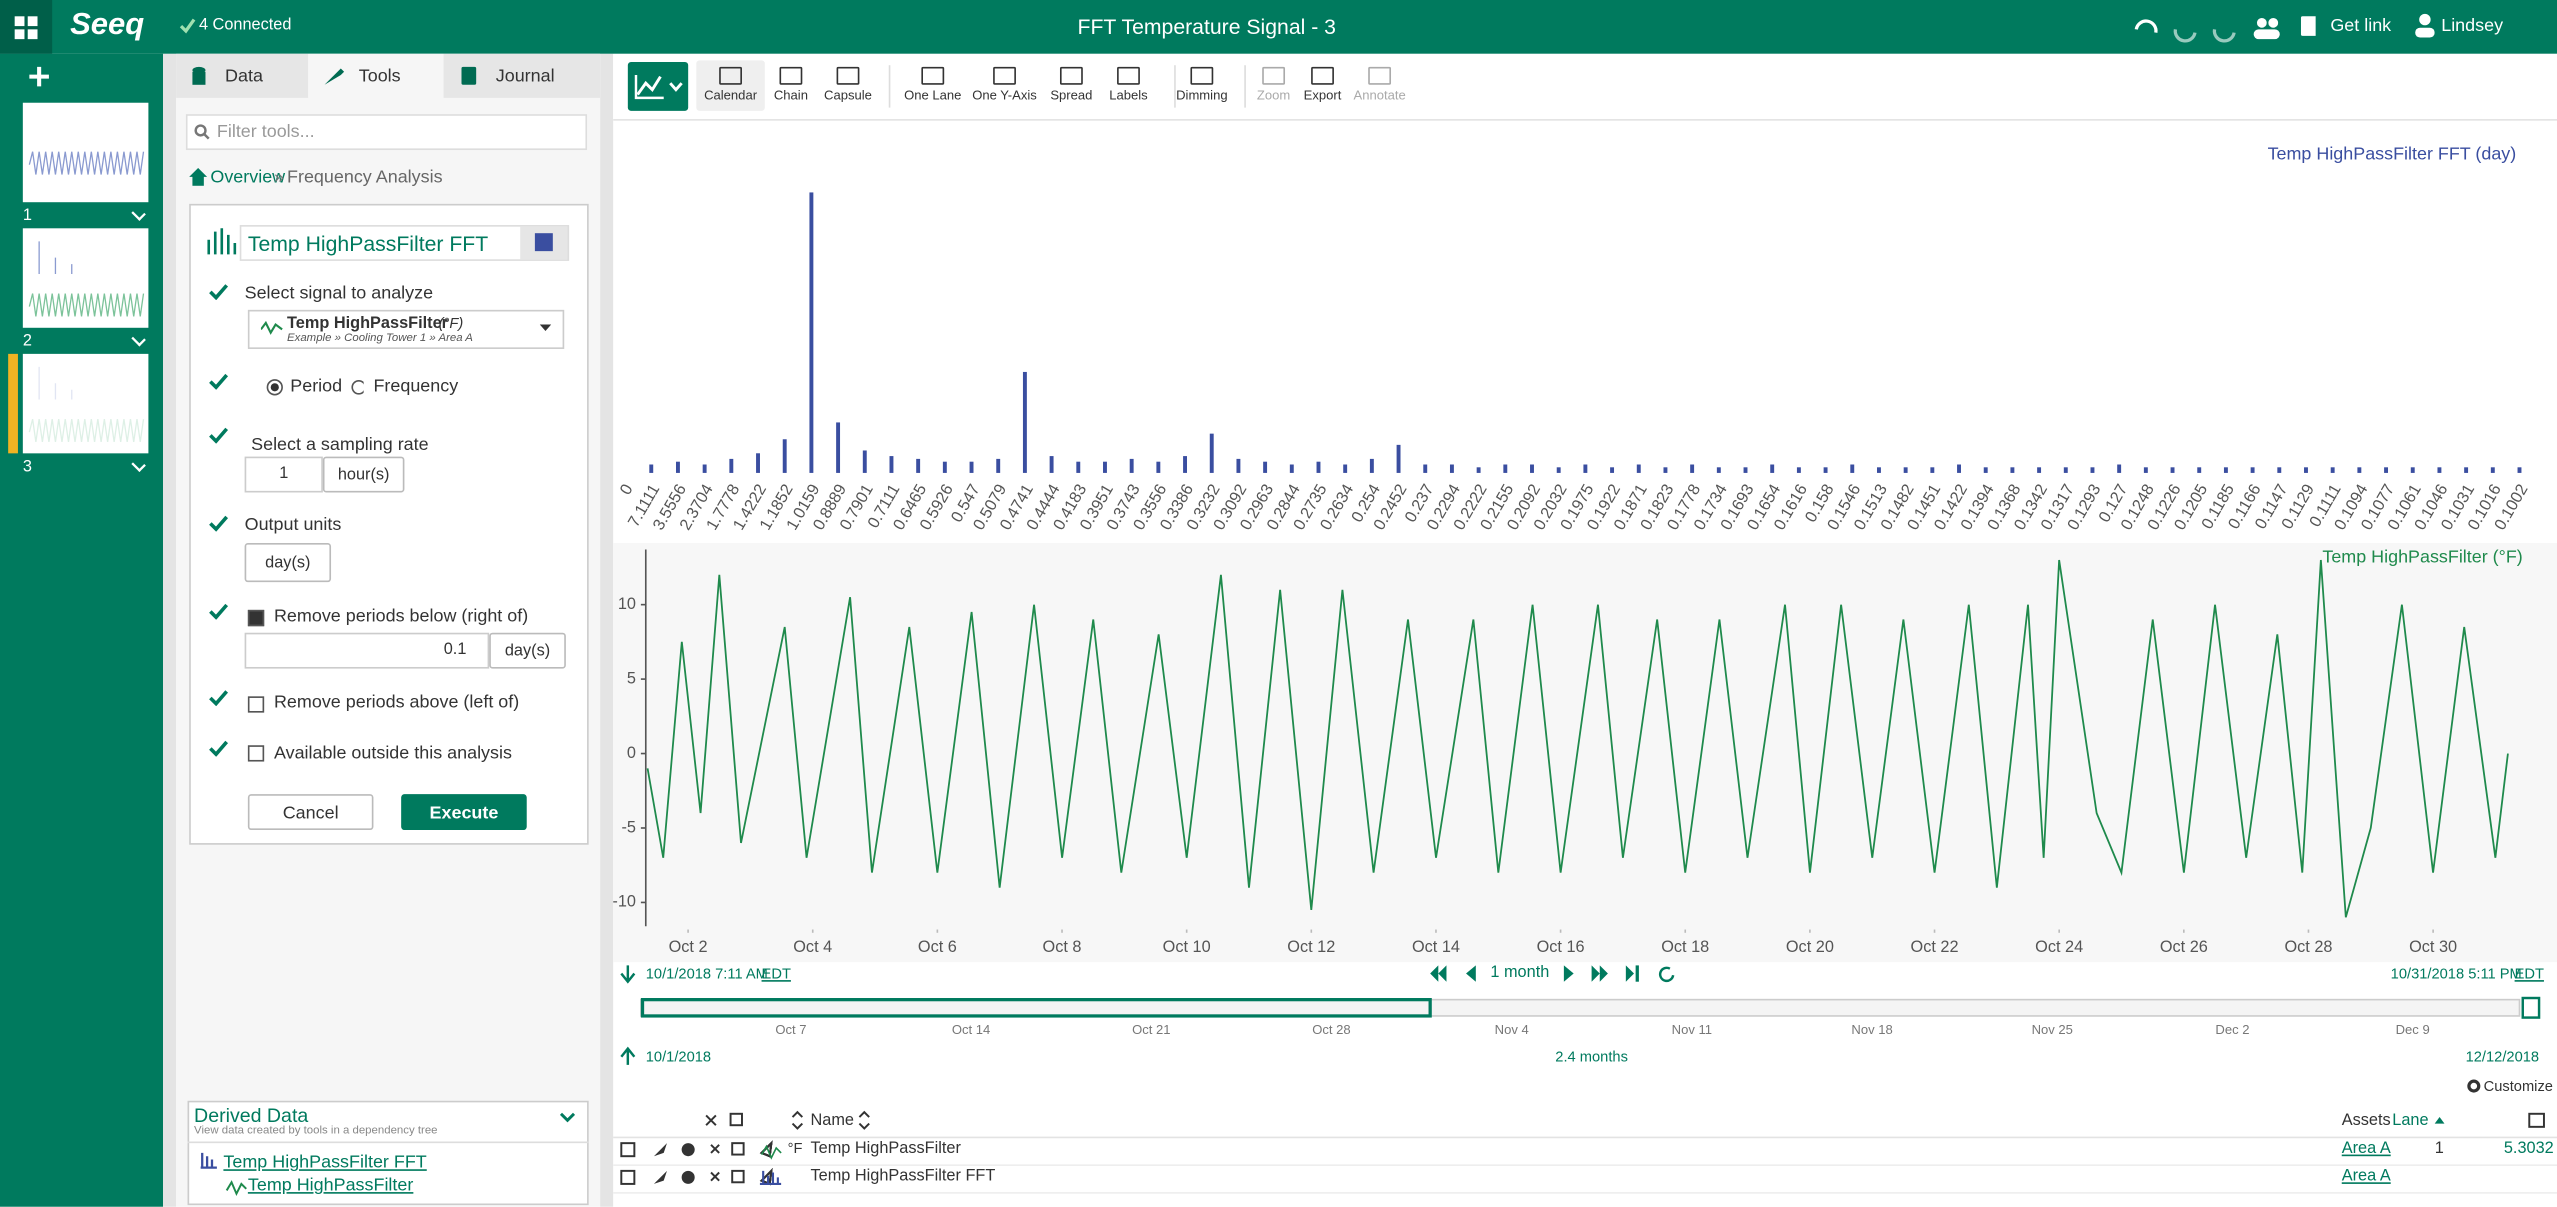 This screenshot has width=2557, height=1207. I want to click on logo: Seeq, so click(107, 26).